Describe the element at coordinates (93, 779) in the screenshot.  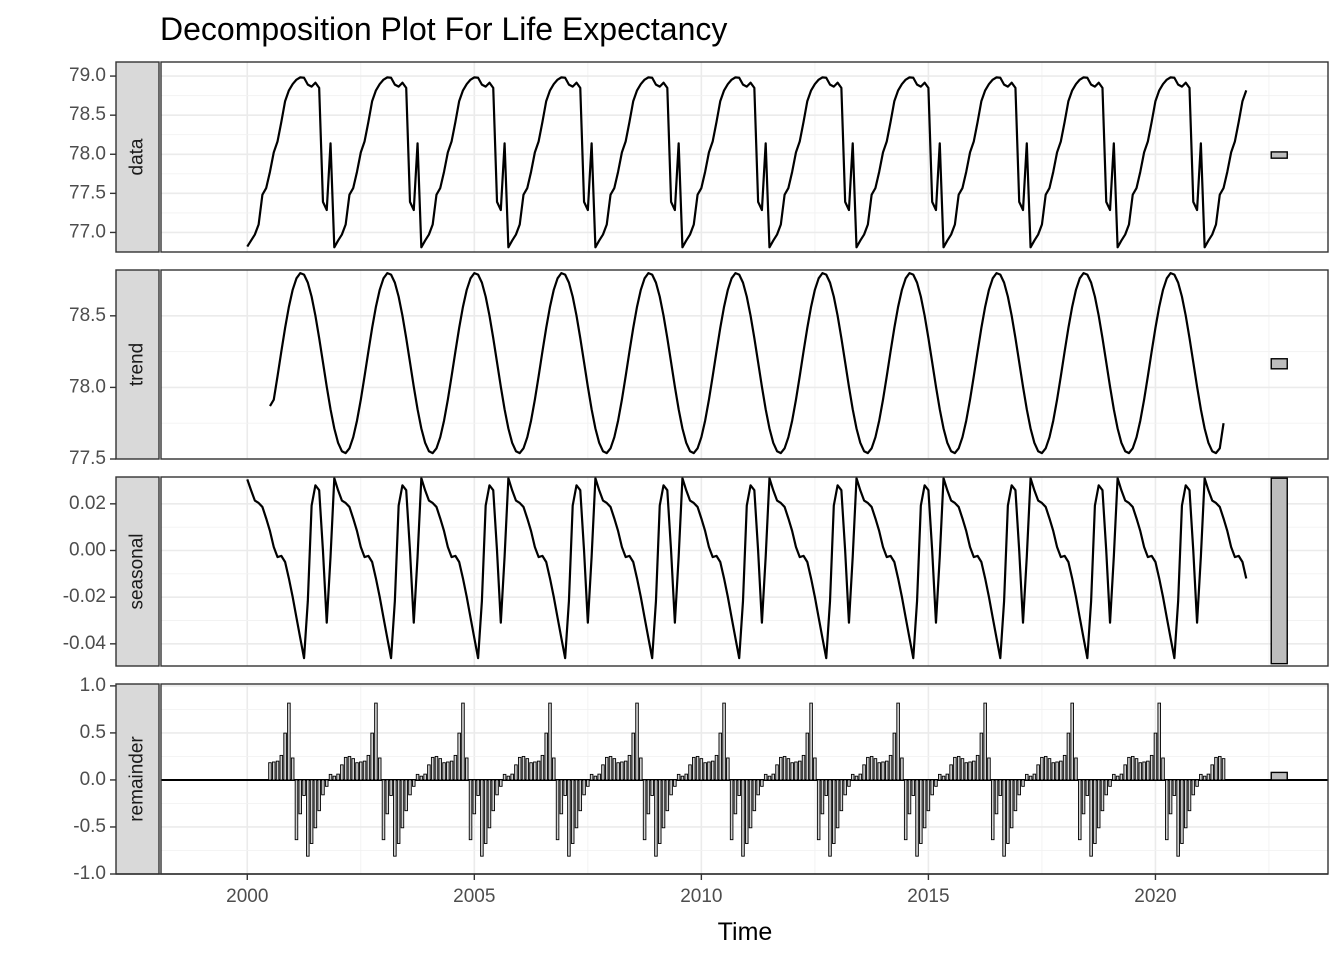
I see `y-tick-label: 0.0` at that location.